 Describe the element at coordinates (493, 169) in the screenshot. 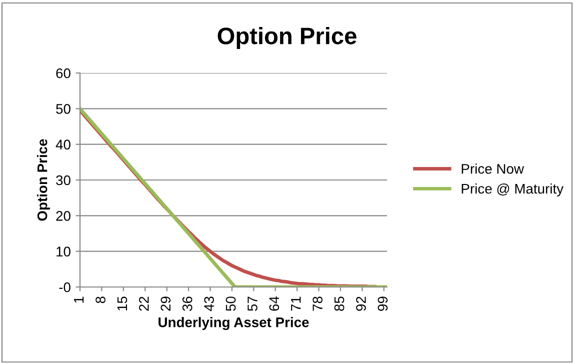

I see `legend-label: Price Now` at that location.